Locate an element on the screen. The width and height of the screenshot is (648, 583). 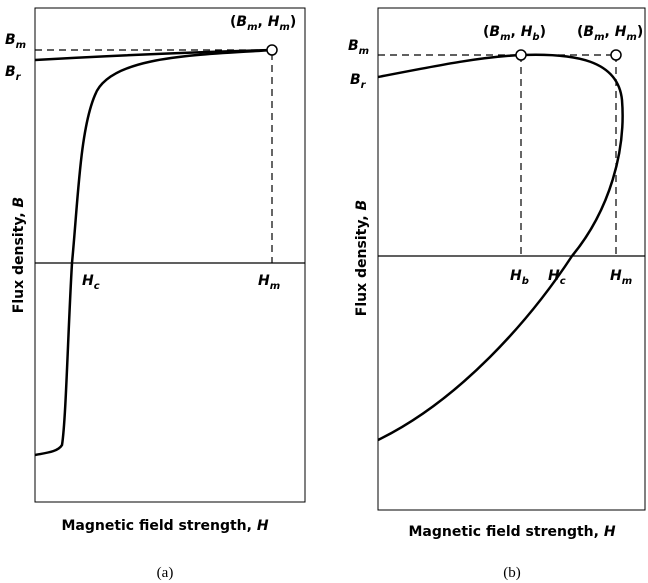
label: (Bm, Hb) is located at coordinates (514, 33).